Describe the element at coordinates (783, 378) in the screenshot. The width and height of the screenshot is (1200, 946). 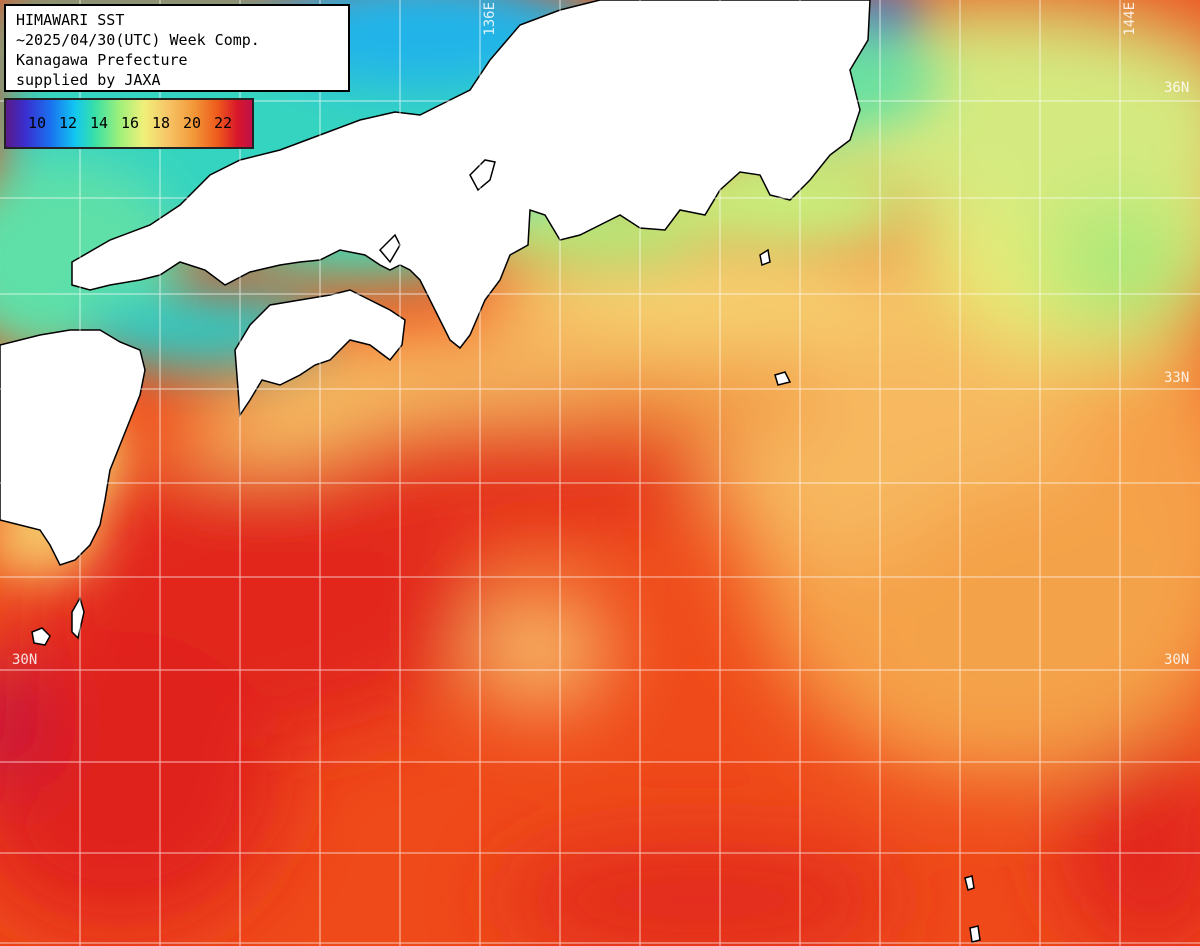
I see `miyake-island` at that location.